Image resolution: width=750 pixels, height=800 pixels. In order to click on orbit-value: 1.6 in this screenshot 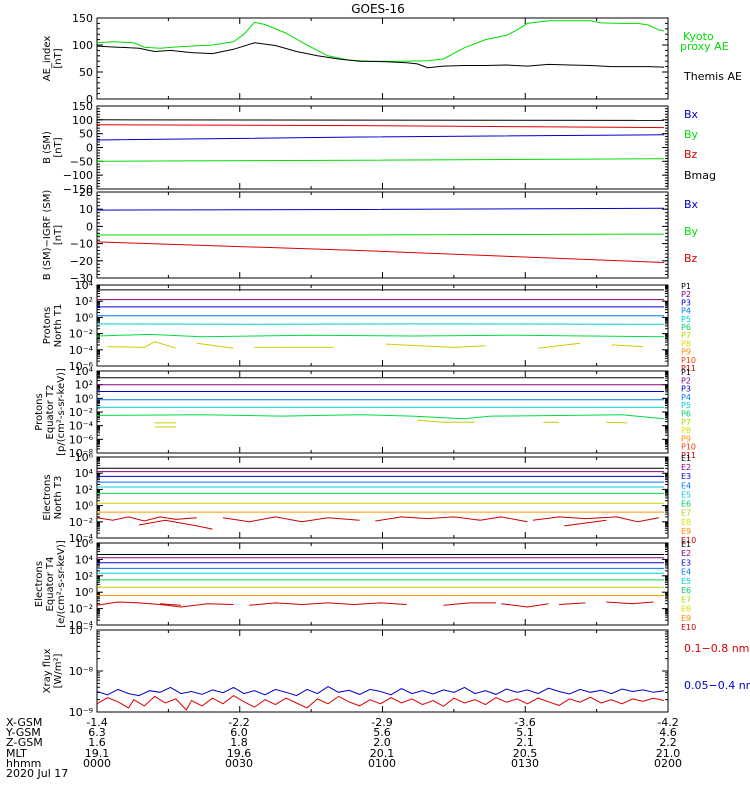, I will do `click(97, 742)`.